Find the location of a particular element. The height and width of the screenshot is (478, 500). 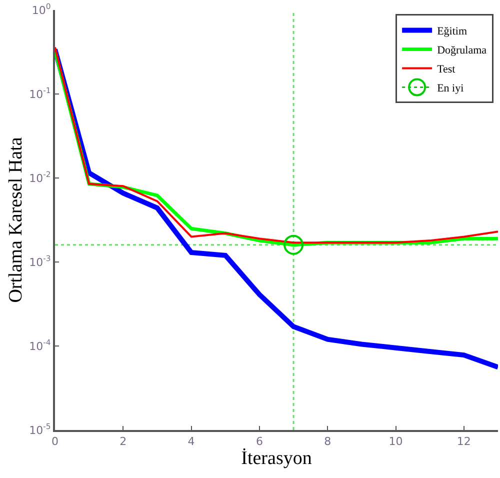

x-tick-label: 0 is located at coordinates (55, 441).